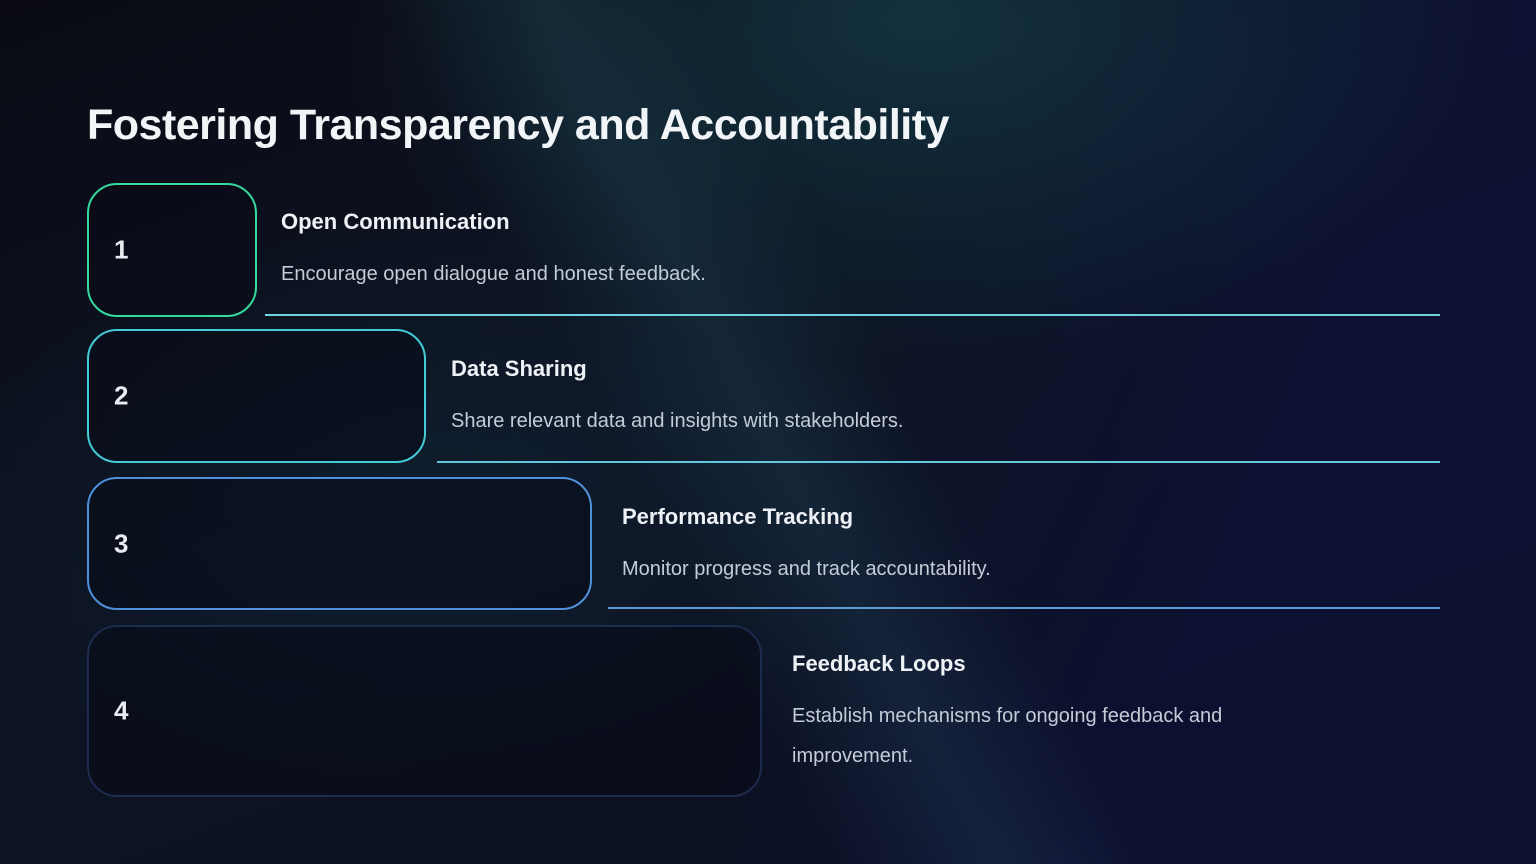 The image size is (1536, 864). I want to click on step-number: 2, so click(121, 395).